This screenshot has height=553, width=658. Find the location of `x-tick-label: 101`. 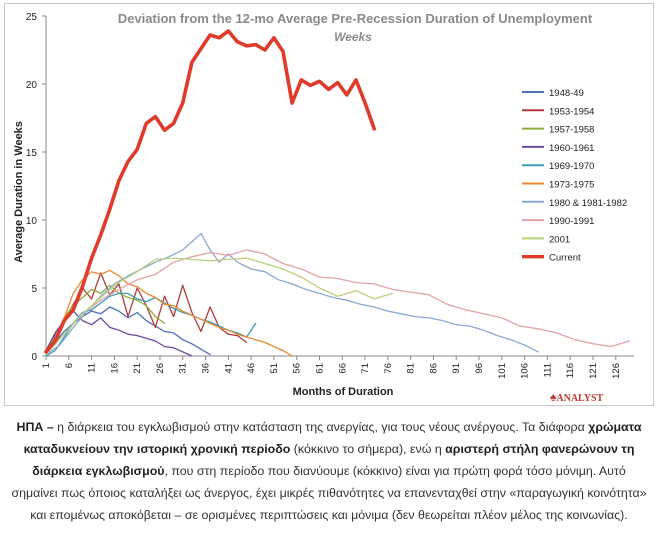

x-tick-label: 101 is located at coordinates (502, 371).